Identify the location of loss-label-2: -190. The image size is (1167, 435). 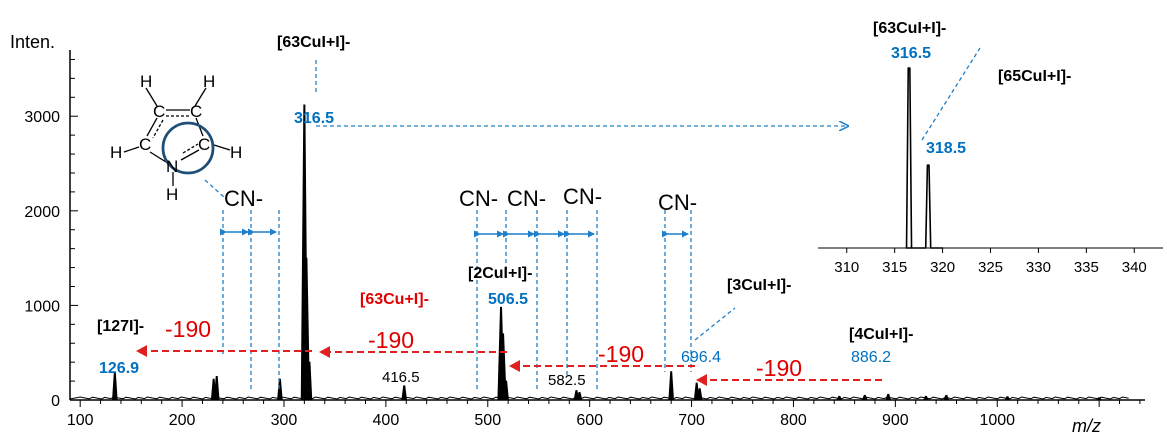
(391, 340).